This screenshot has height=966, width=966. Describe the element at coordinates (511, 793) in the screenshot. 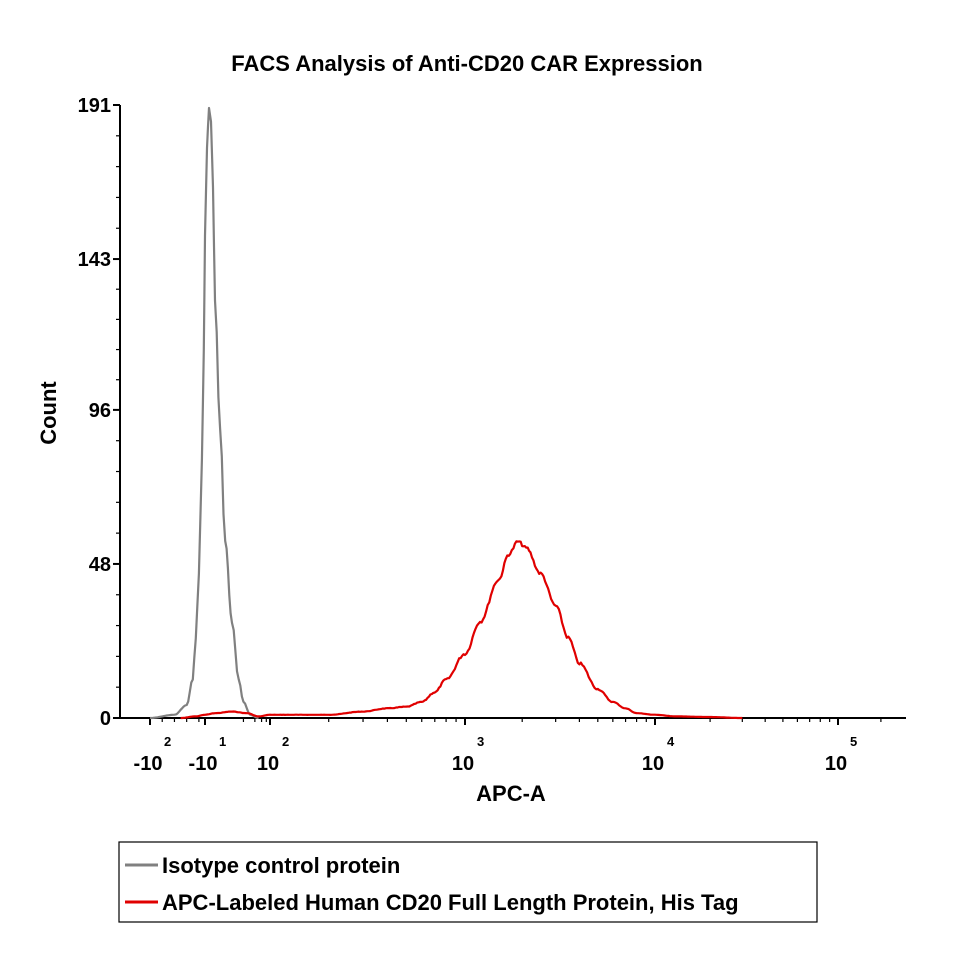

I see `x-axis-label: APC-A` at that location.